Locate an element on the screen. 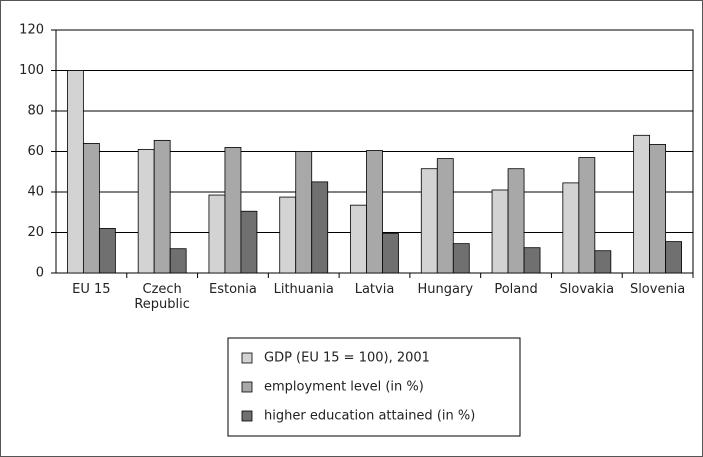 The image size is (703, 457). x-tick-label: Poland is located at coordinates (516, 289).